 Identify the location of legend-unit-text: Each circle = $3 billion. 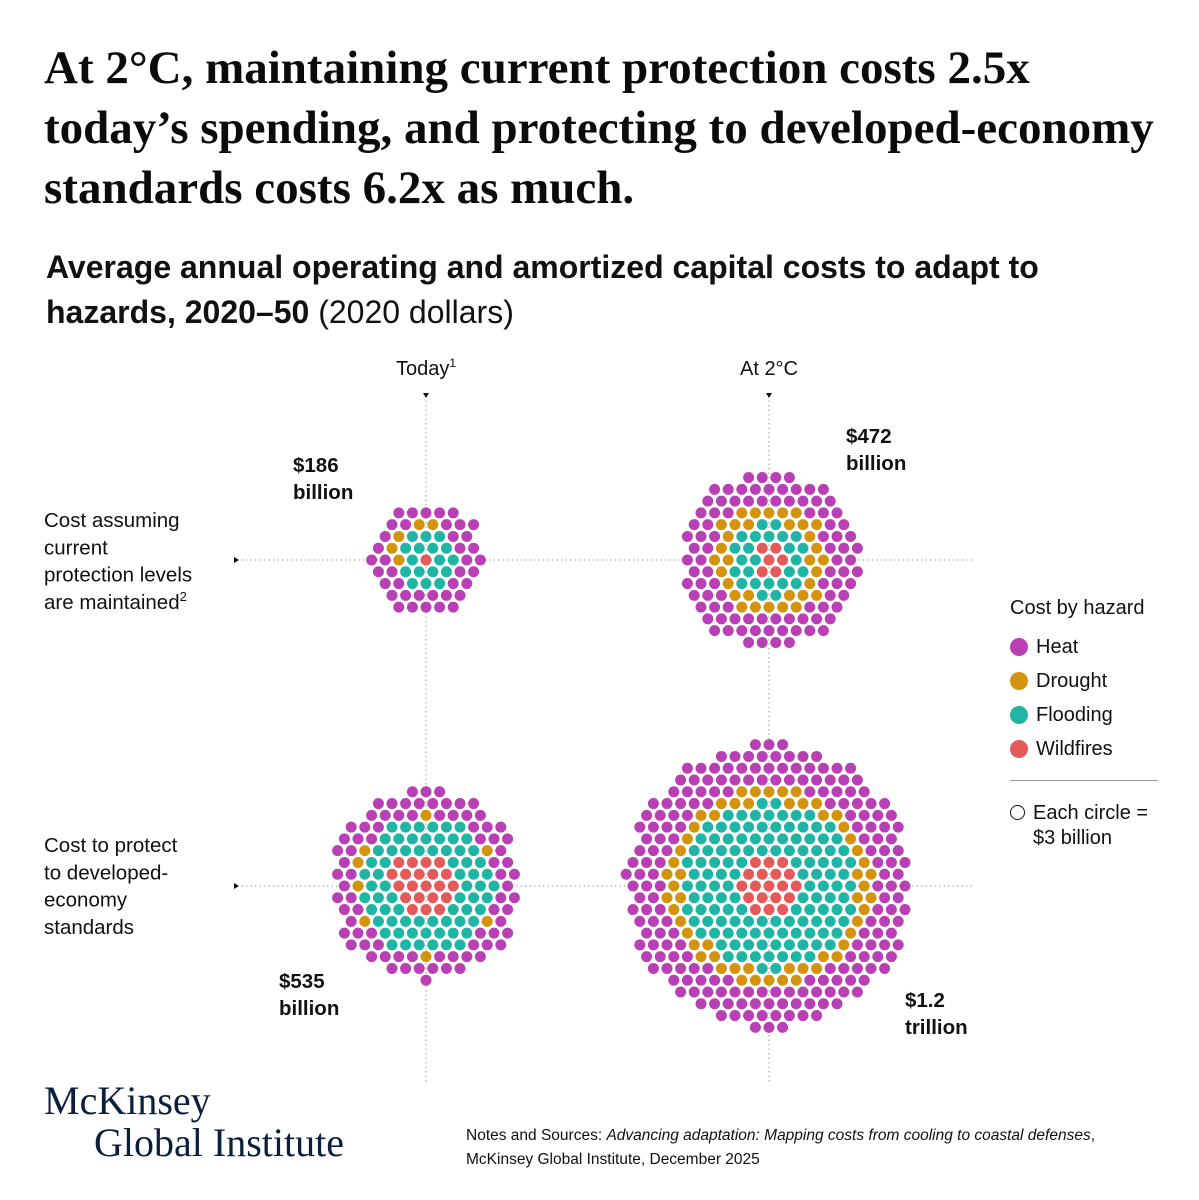
(1090, 826).